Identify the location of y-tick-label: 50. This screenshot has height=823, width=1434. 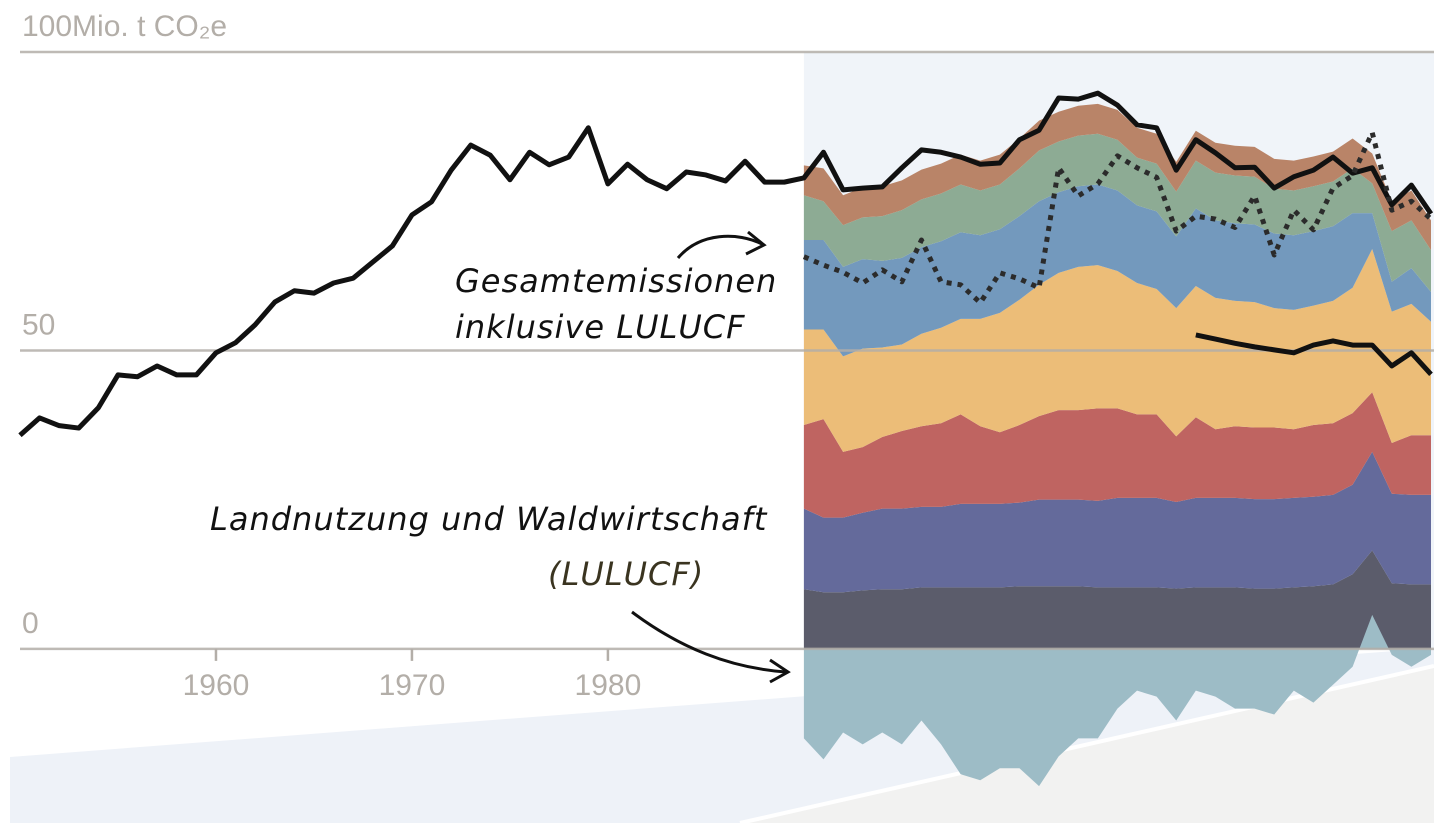
(38, 324).